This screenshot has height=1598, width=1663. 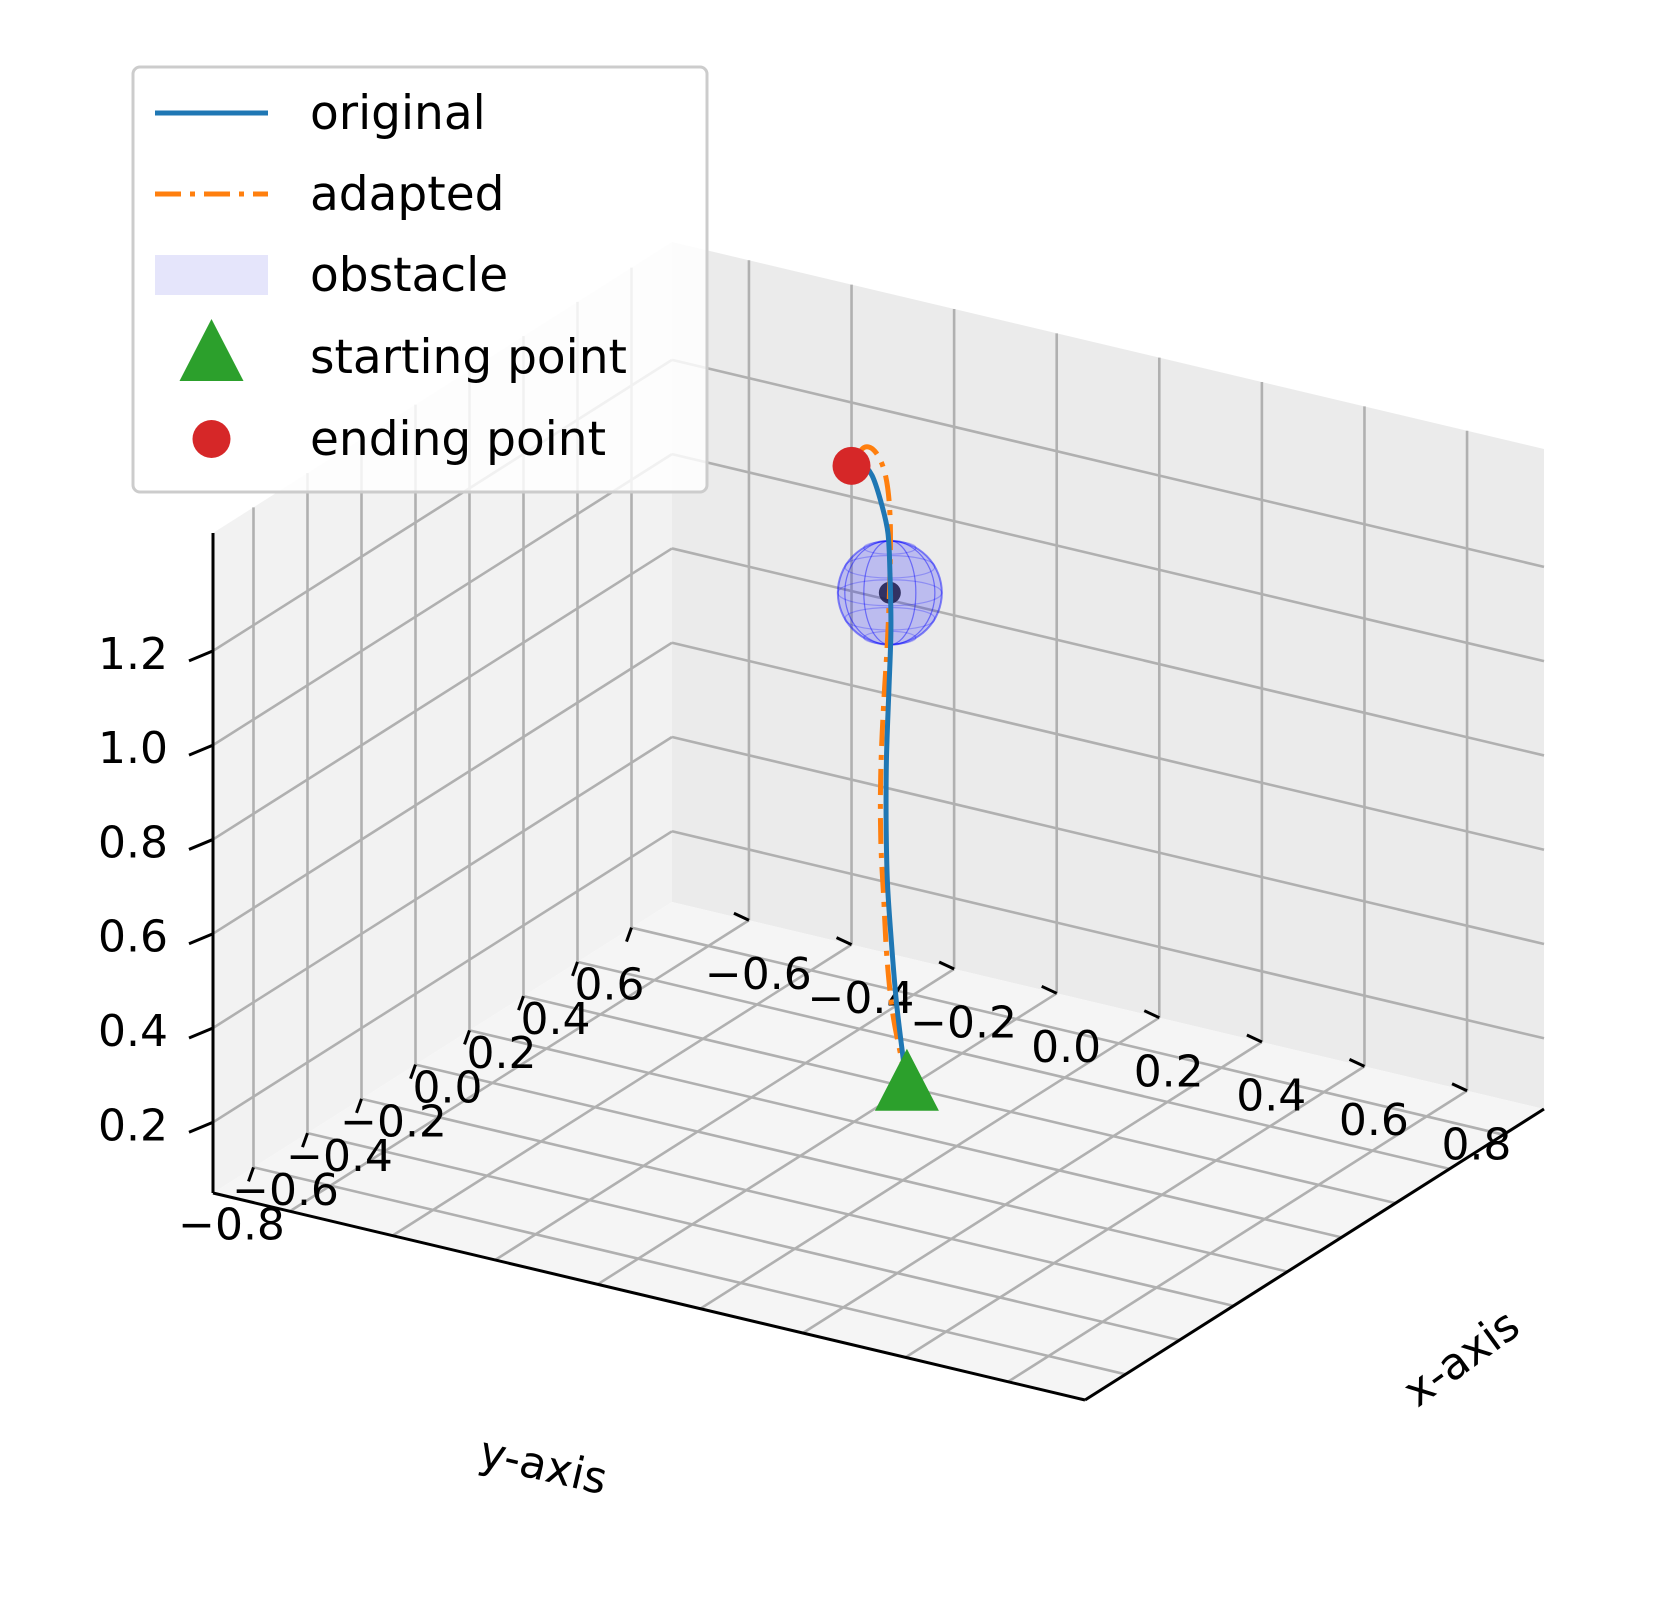 I want to click on y-tick-label: −0.6, so click(x=285, y=1190).